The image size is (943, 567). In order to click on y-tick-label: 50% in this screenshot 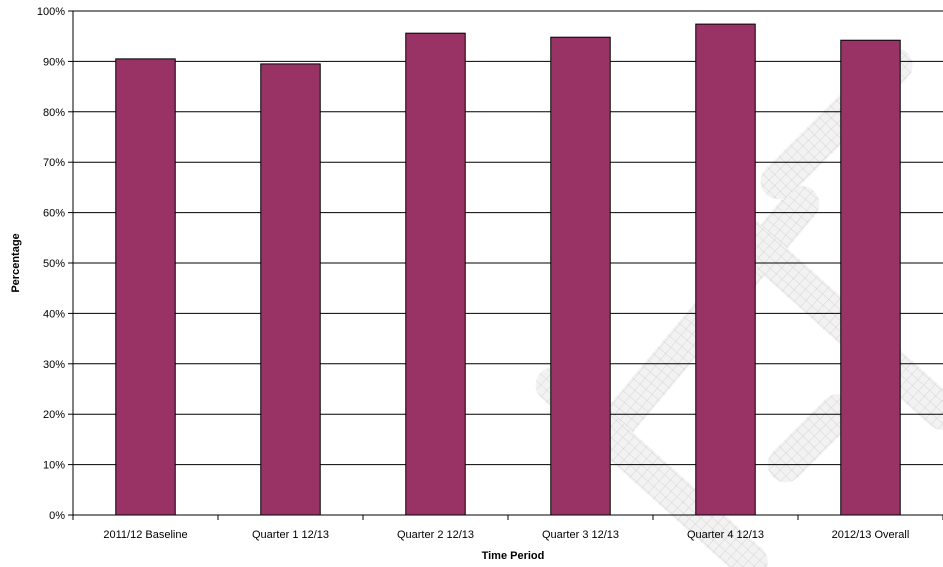, I will do `click(54, 264)`.